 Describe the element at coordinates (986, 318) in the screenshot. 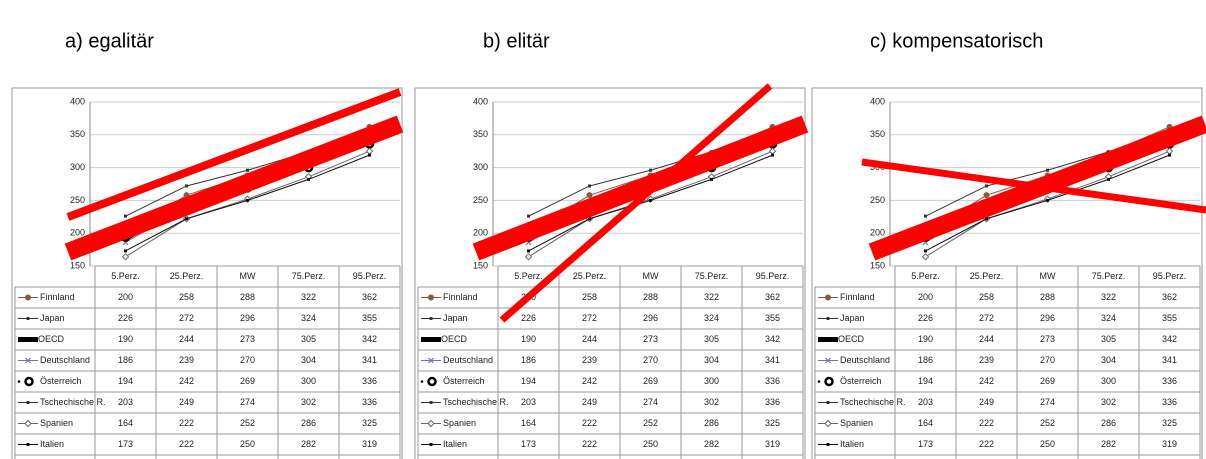

I see `table-value: 272` at that location.